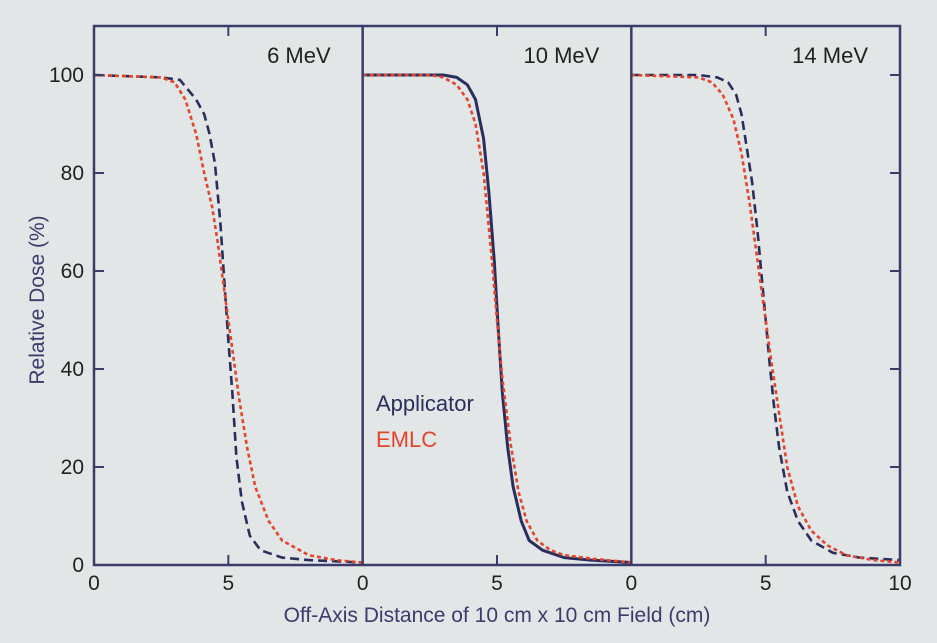 The height and width of the screenshot is (643, 937). Describe the element at coordinates (425, 403) in the screenshot. I see `legend-entry-applicator: Applicator` at that location.